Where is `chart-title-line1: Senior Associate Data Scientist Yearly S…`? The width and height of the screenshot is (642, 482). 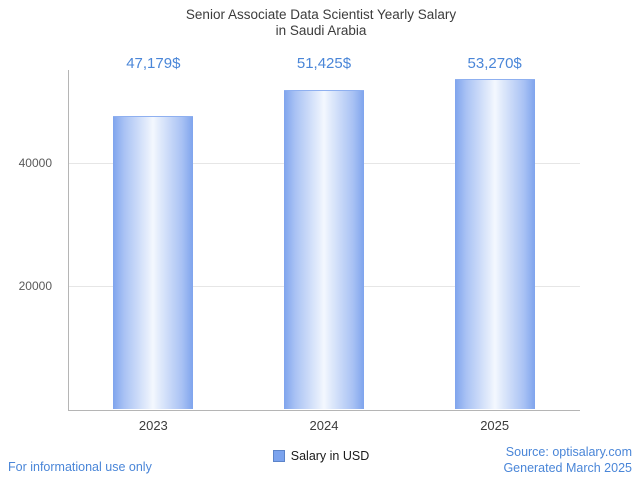
chart-title-line1: Senior Associate Data Scientist Yearly S… is located at coordinates (321, 14).